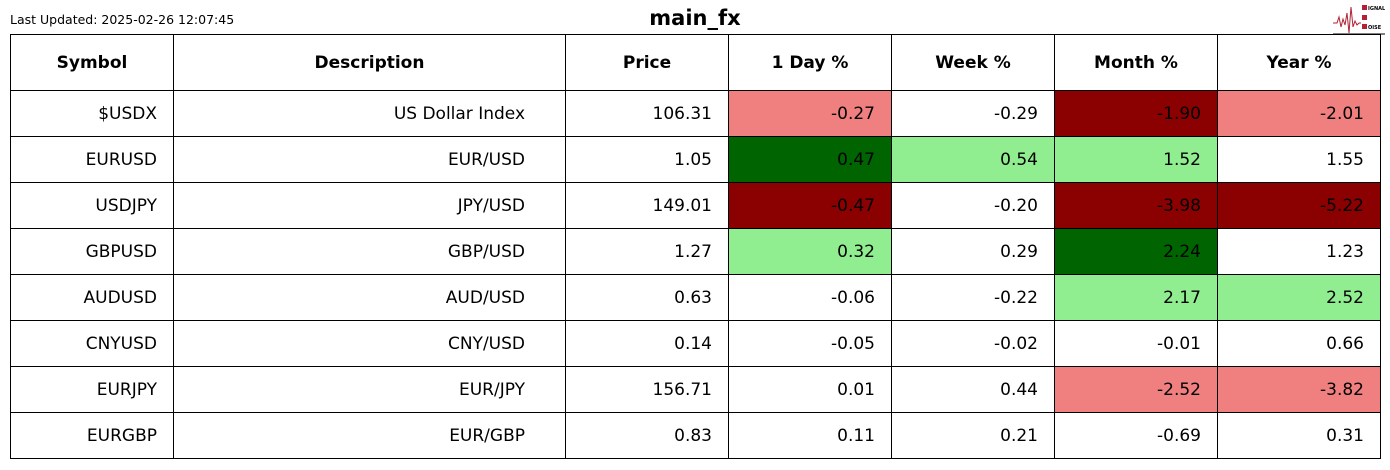 This screenshot has height=470, width=1390. I want to click on table-row: GBPUSD GBP/USD 1.27 0.32 0.29 2.24 1.23, so click(695, 251).